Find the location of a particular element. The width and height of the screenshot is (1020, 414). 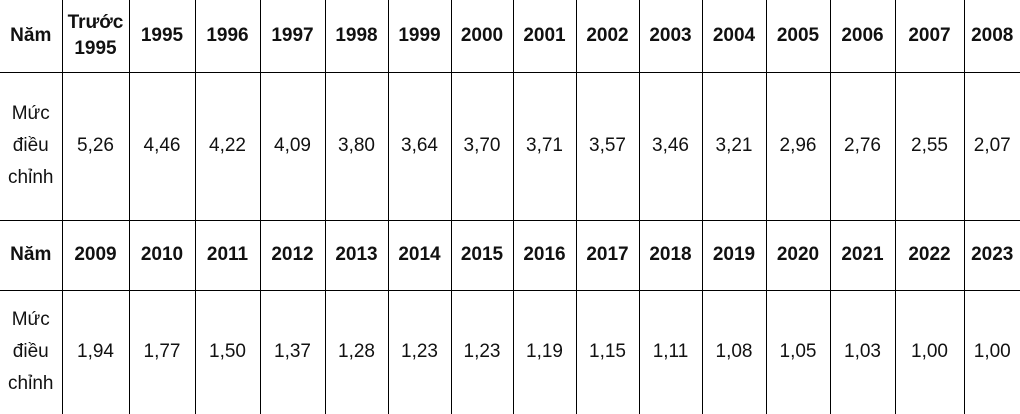

year-cell: 2021 is located at coordinates (862, 255).